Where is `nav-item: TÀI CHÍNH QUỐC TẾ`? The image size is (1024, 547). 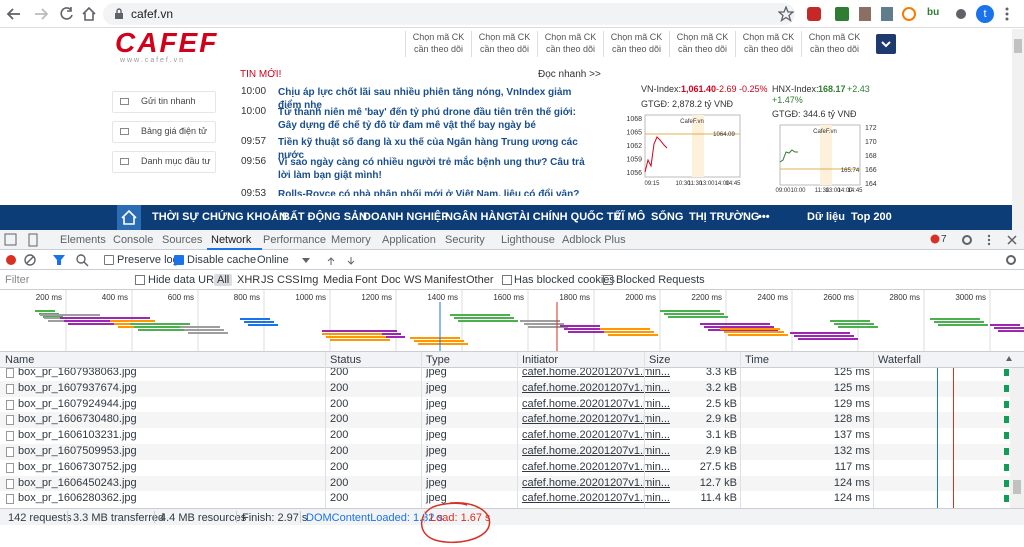
nav-item: TÀI CHÍNH QUỐC TẾ is located at coordinates (566, 217).